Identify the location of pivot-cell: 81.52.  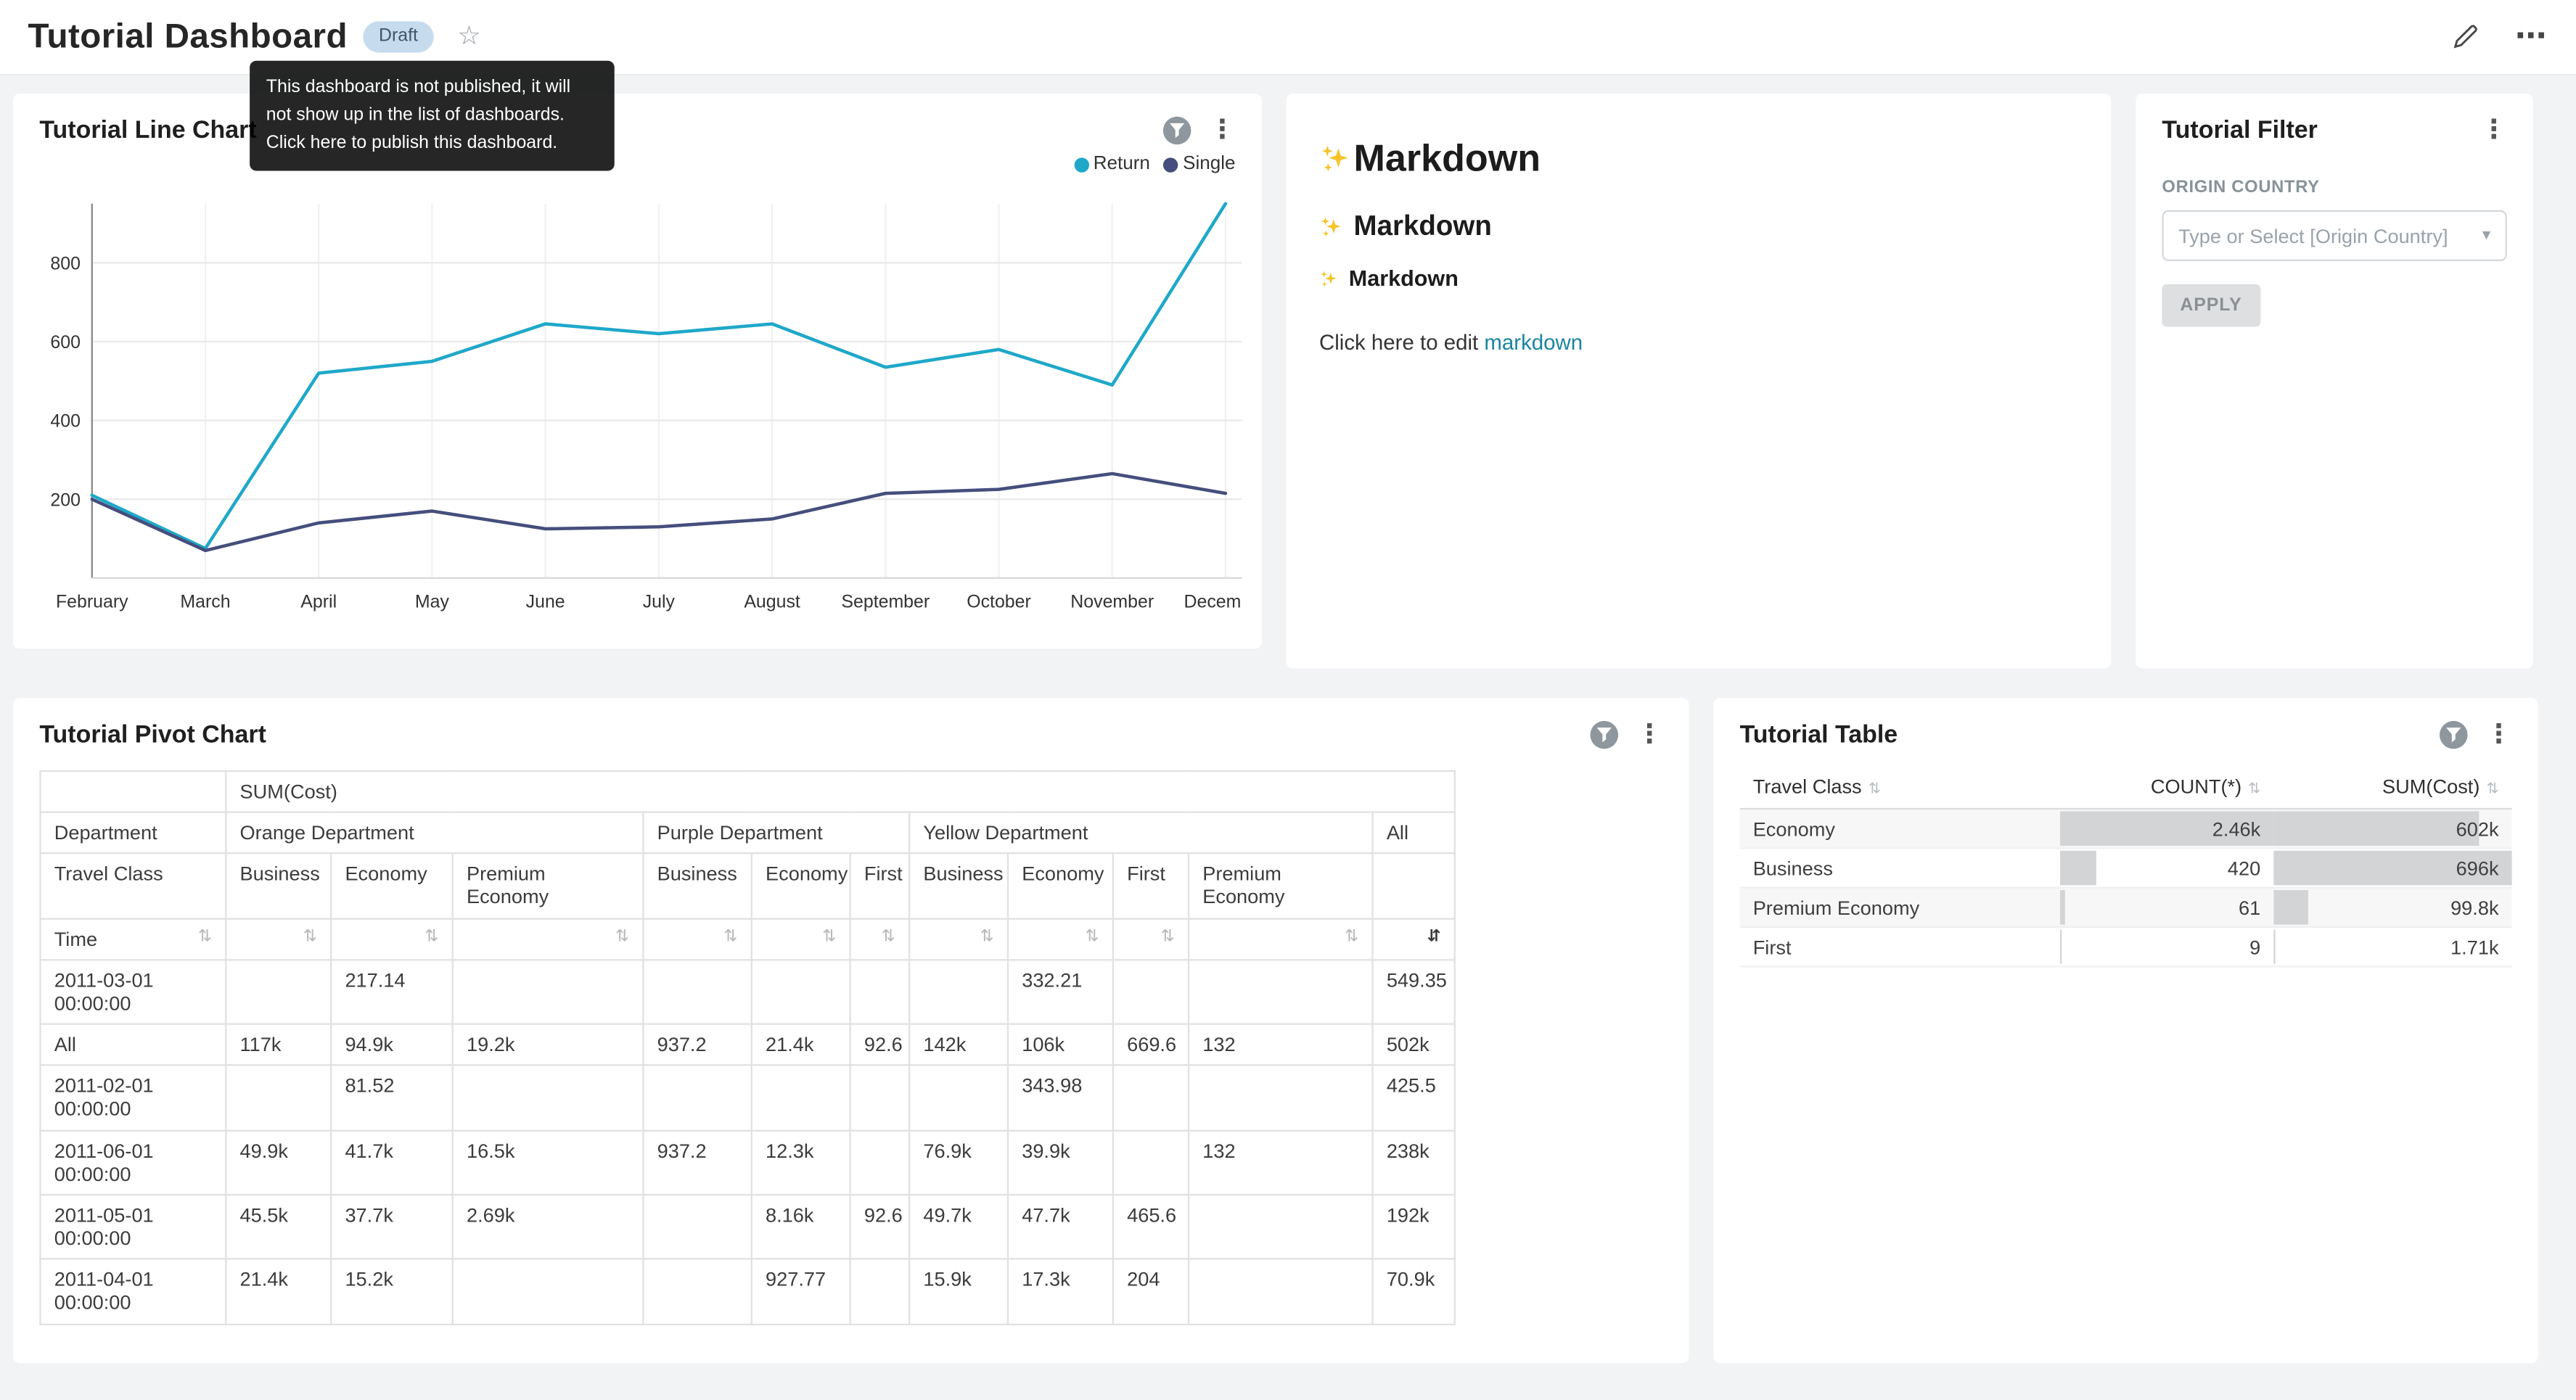
(392, 1097).